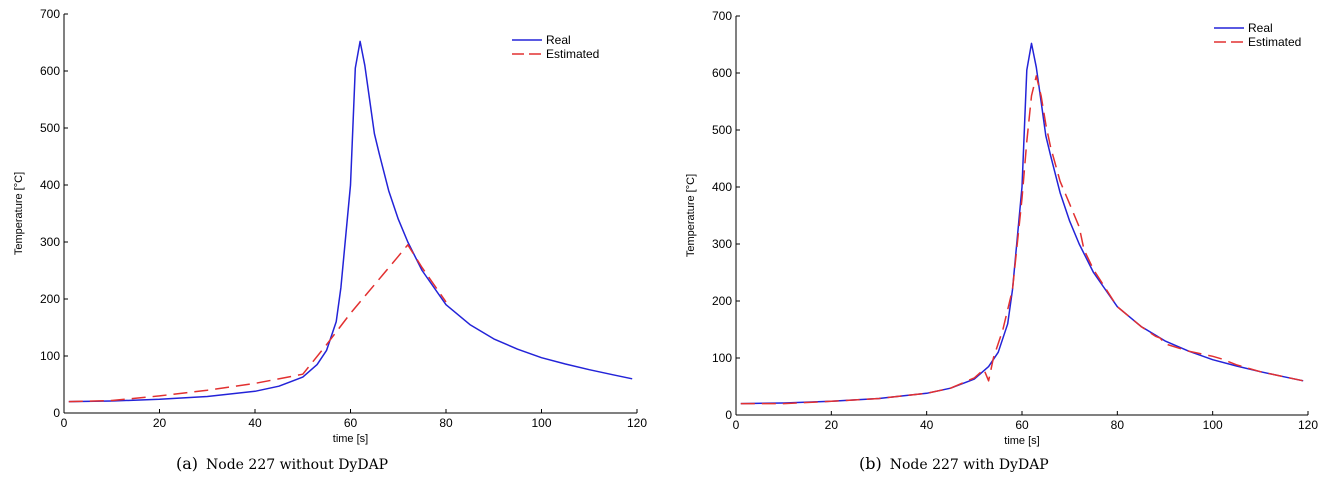  What do you see at coordinates (969, 465) in the screenshot?
I see `caption-b-text: Node 227 with DyDAP` at bounding box center [969, 465].